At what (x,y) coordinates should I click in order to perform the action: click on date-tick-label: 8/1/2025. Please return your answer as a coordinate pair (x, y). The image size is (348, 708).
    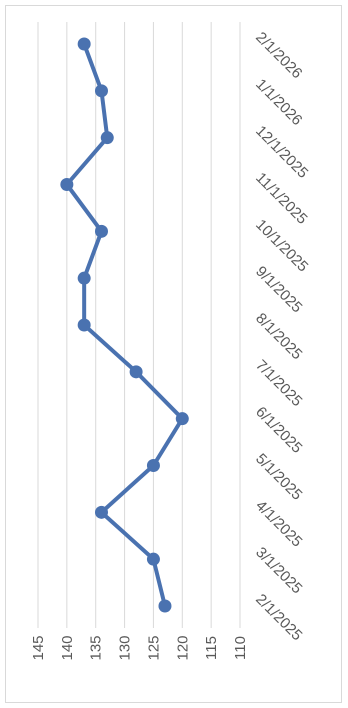
    Looking at the image, I should click on (278, 336).